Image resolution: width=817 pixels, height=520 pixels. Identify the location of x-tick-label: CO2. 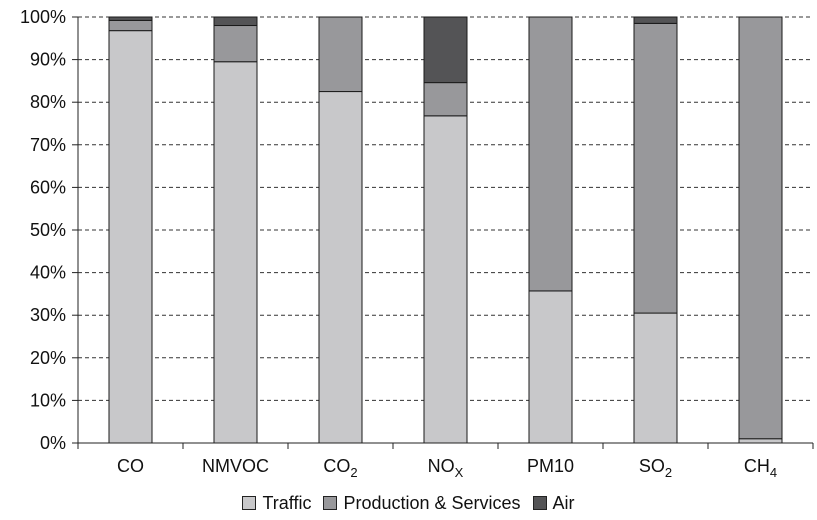
(340, 468).